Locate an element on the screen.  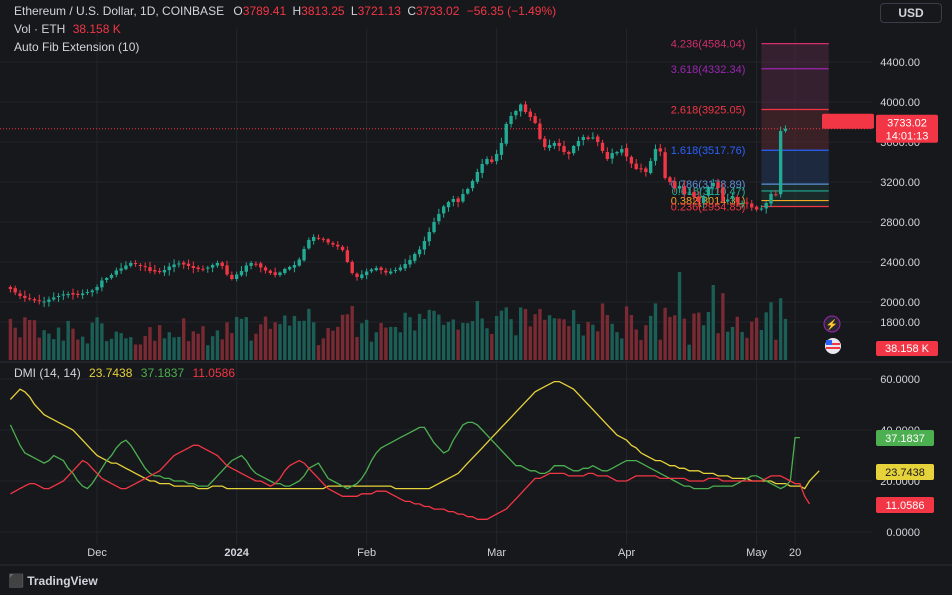
volume-label: Vol · ETH is located at coordinates (40, 29).